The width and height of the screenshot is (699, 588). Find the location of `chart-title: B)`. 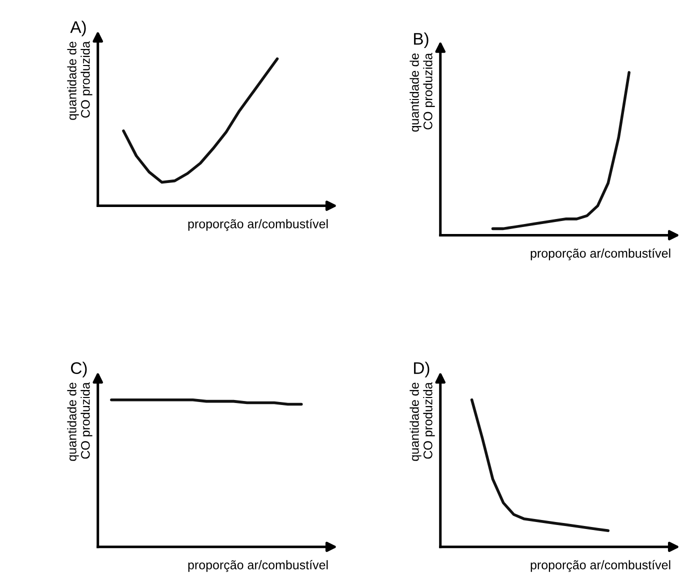

chart-title: B) is located at coordinates (421, 40).